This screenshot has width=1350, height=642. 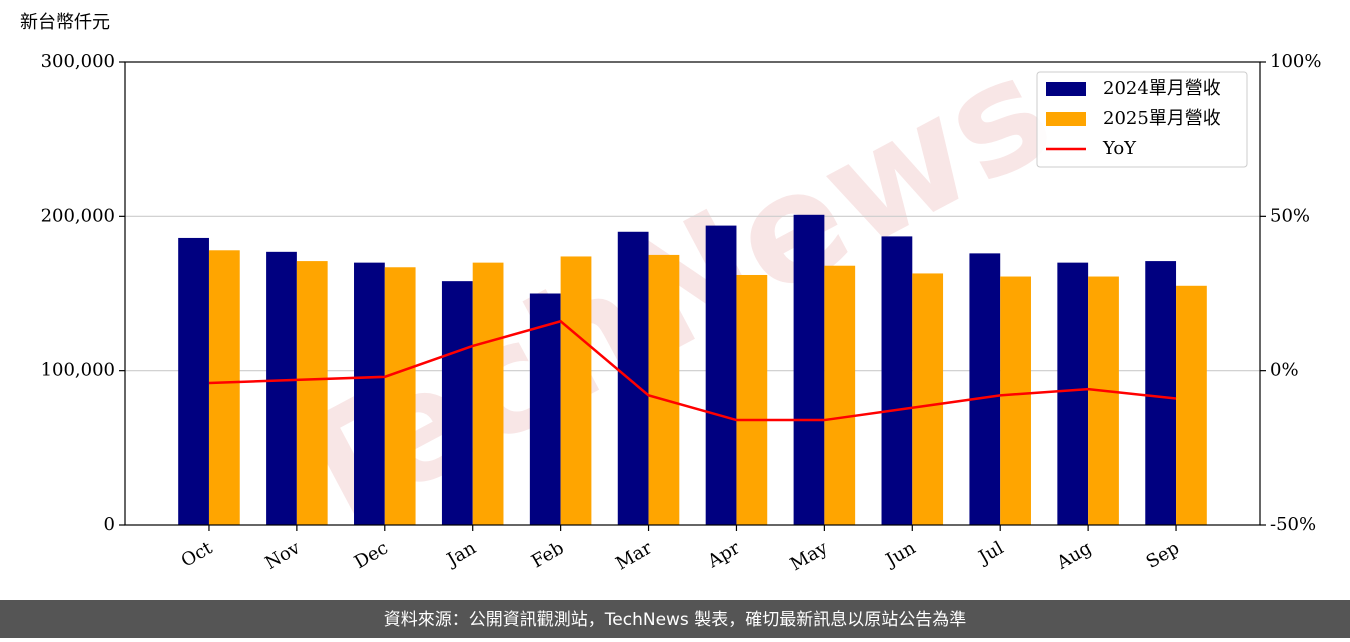 What do you see at coordinates (197, 554) in the screenshot?
I see `x-tick-label: Oct` at bounding box center [197, 554].